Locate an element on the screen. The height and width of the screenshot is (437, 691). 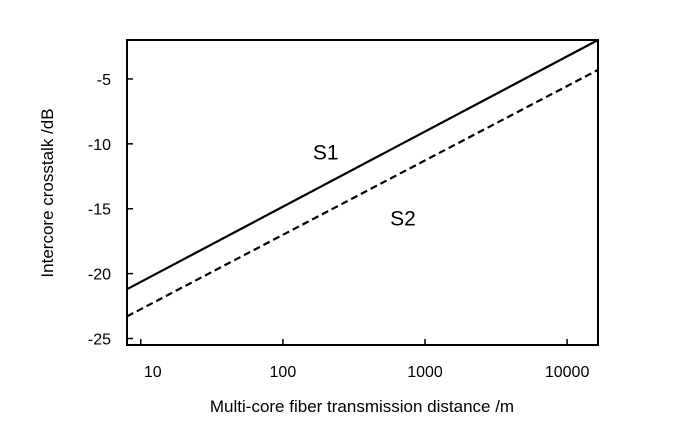
y-ticks: -5 -10 -15 -20 -25 is located at coordinates (110, 210).